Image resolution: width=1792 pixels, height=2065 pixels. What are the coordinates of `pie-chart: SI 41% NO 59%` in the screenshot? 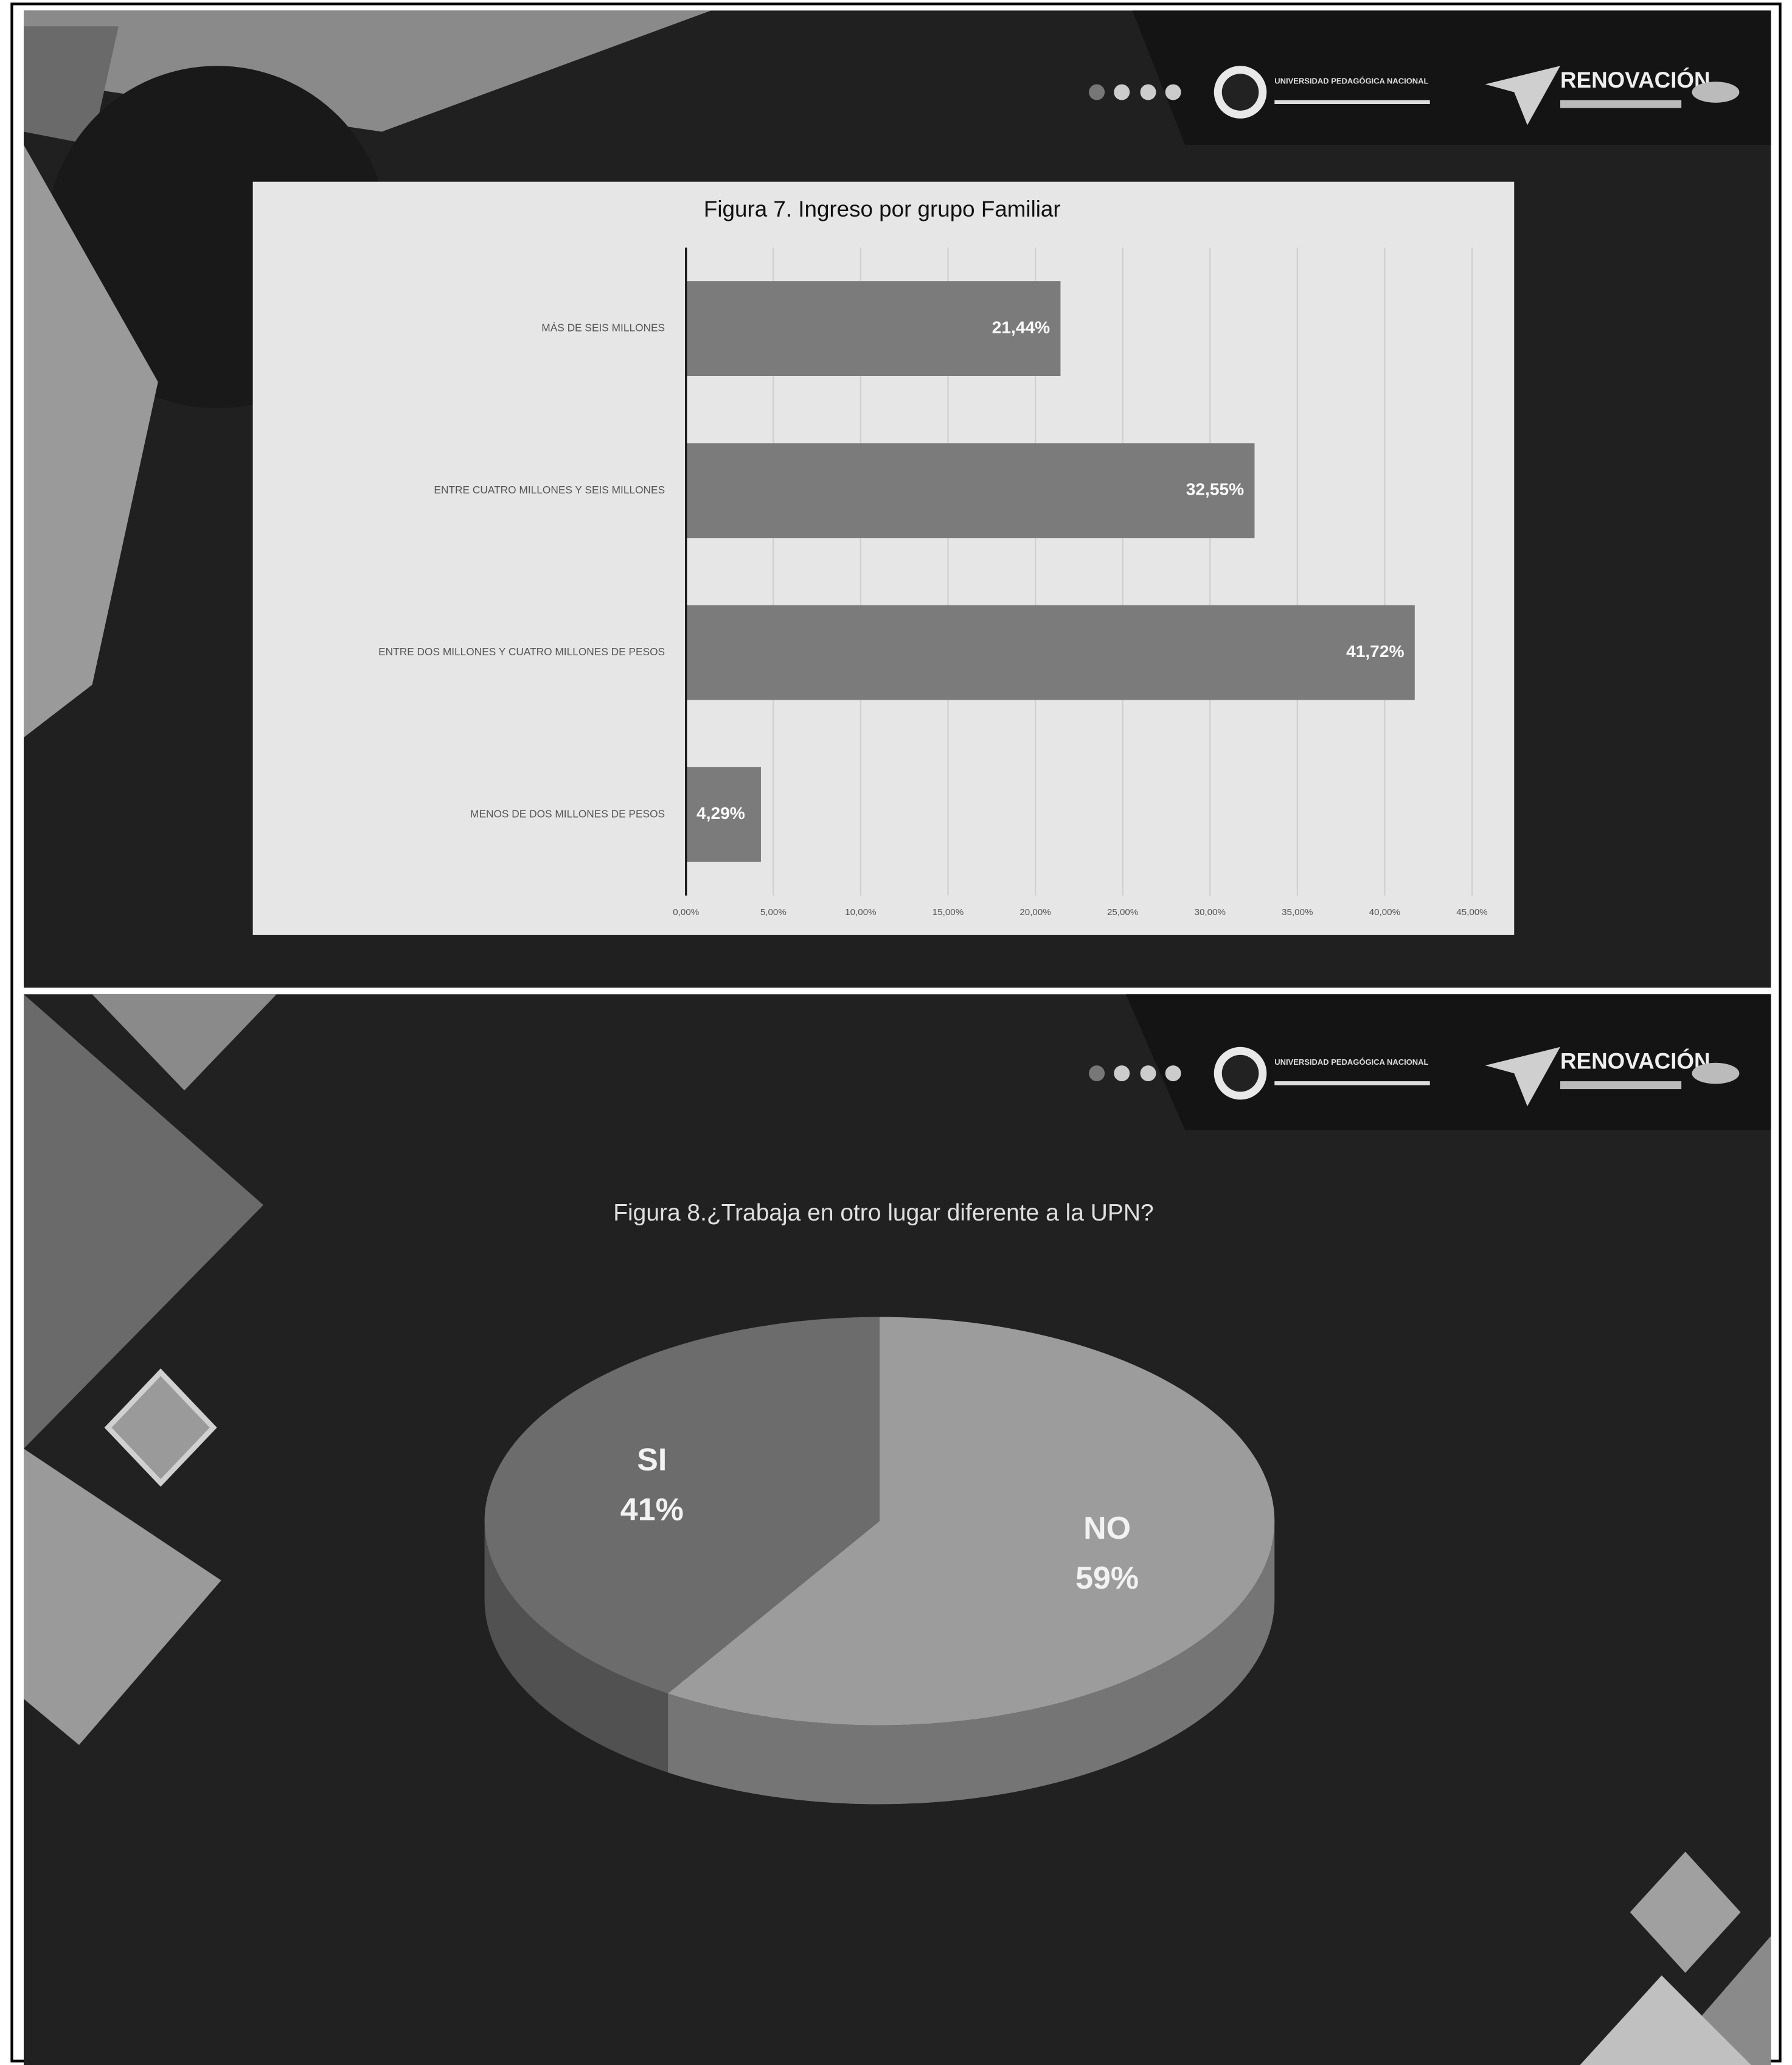 It's located at (879, 1561).